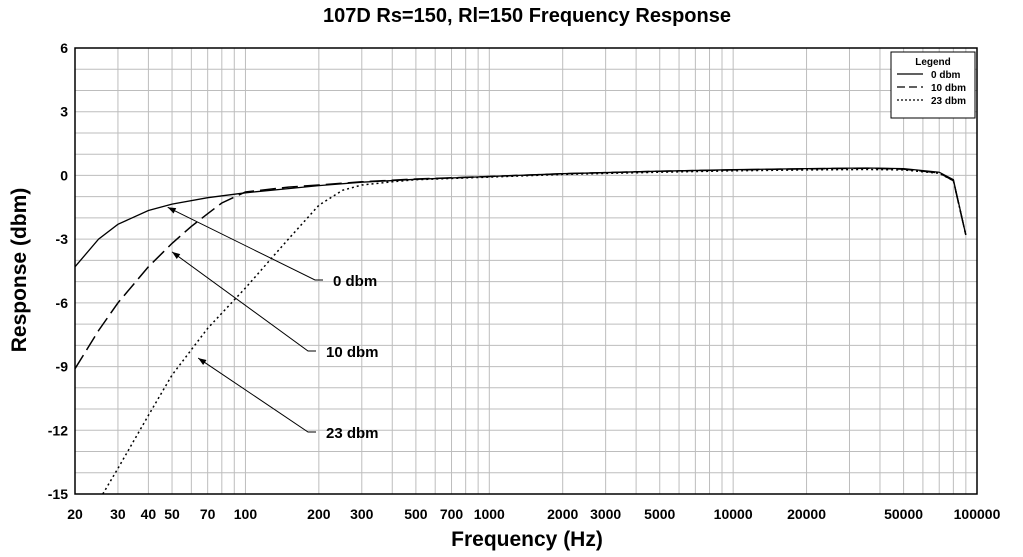 The width and height of the screenshot is (1023, 557). I want to click on annotation-label: 0 dbm, so click(355, 281).